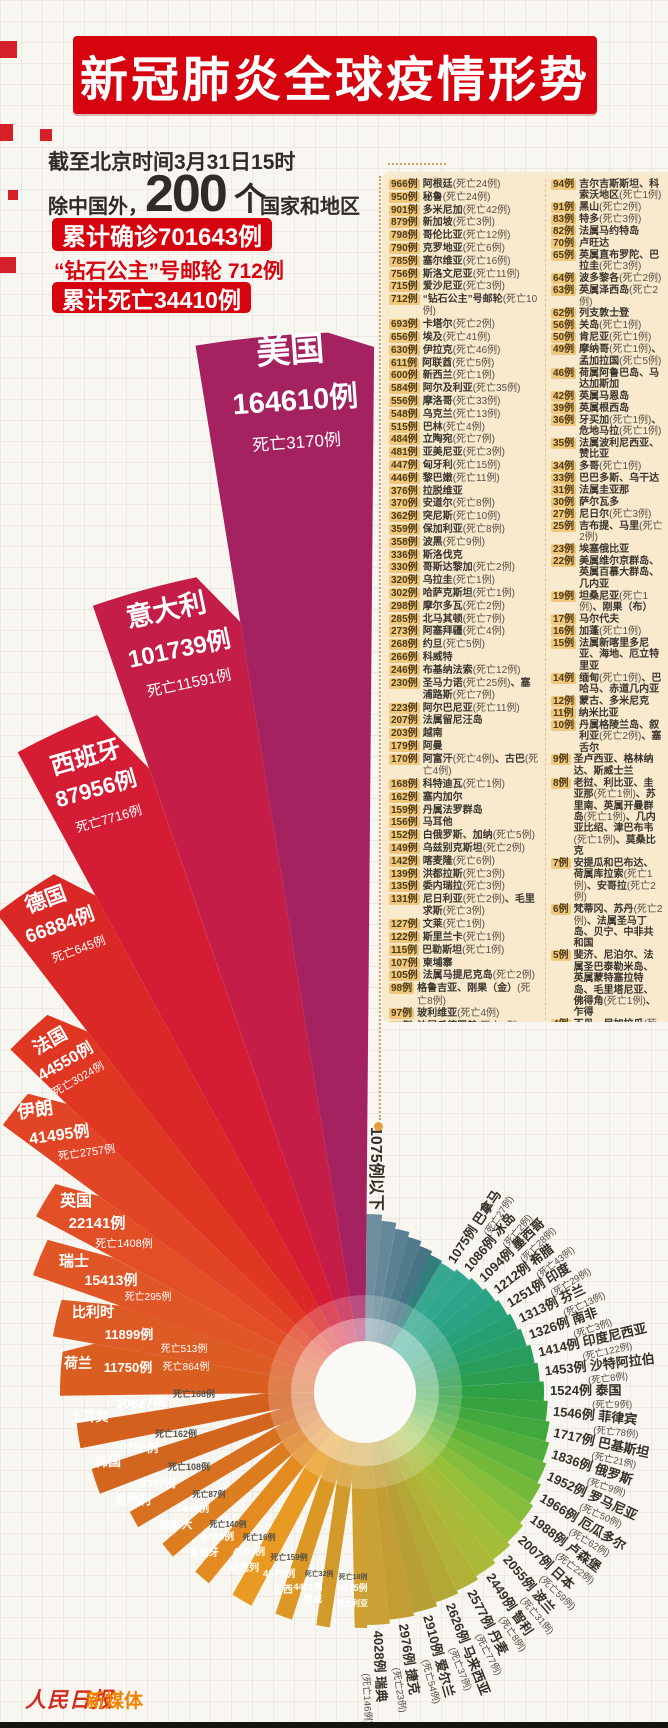 Image resolution: width=668 pixels, height=1728 pixels. Describe the element at coordinates (458, 440) in the screenshot. I see `country-names: 立陶宛(死亡7例)` at that location.